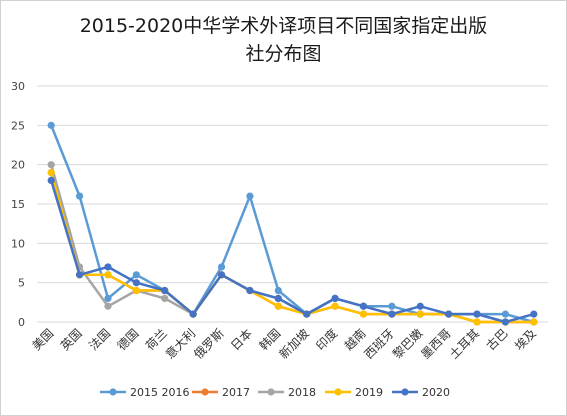  What do you see at coordinates (18, 165) in the screenshot?
I see `y-tick-label-20: 20` at bounding box center [18, 165].